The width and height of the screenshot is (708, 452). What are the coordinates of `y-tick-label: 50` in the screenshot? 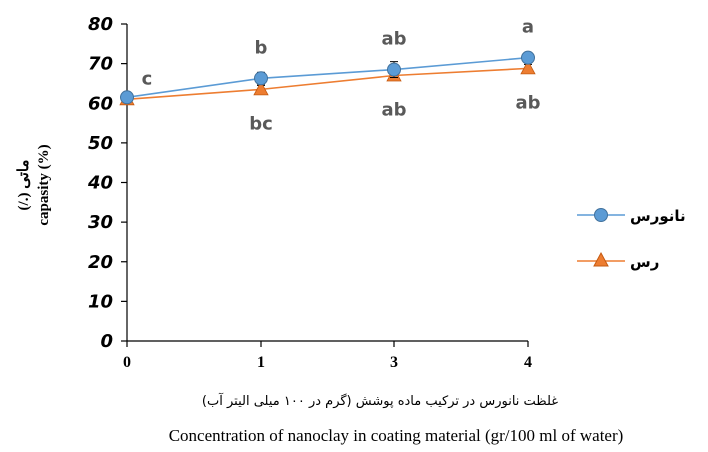 It's located at (100, 143).